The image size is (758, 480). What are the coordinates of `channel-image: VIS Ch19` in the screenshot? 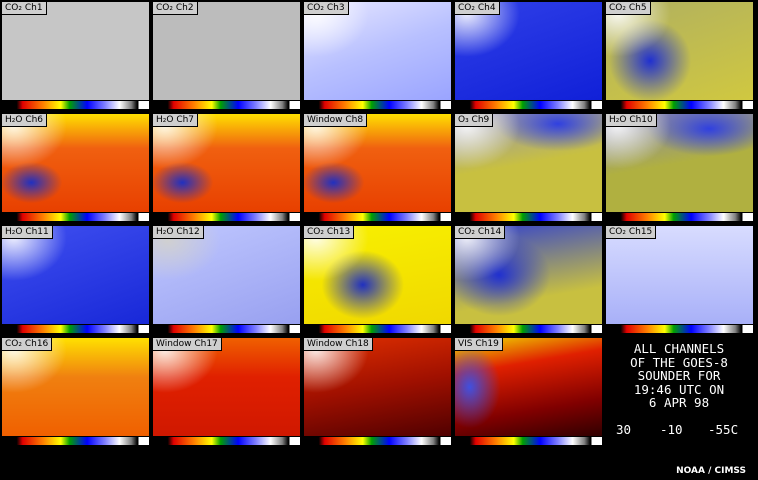 It's located at (528, 387).